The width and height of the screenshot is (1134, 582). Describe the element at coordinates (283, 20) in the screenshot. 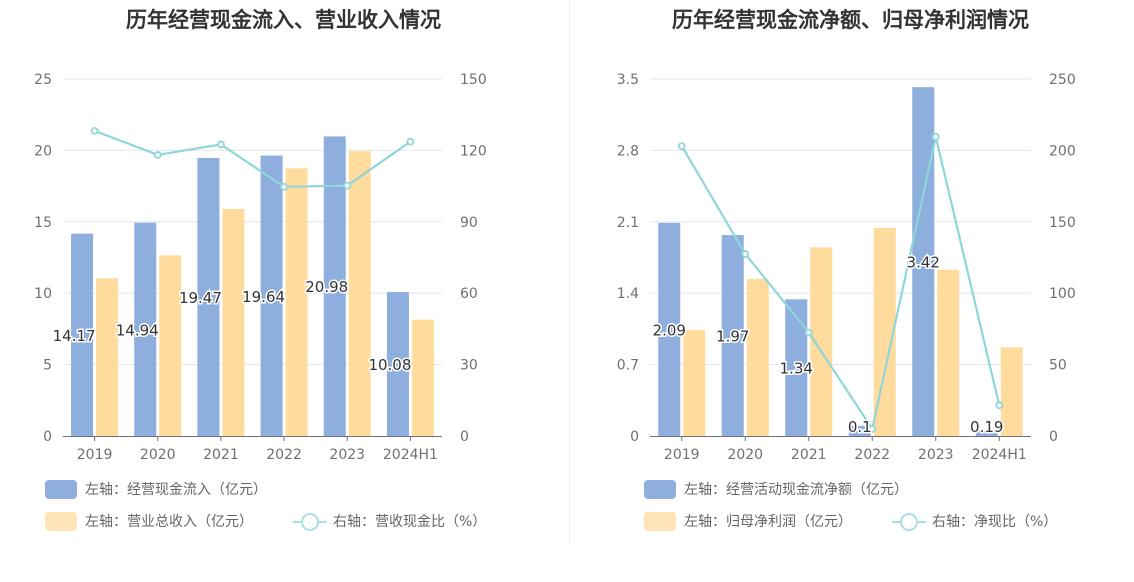

I see `left-chart-title: 历年经营现金流入、营业收入情况` at that location.